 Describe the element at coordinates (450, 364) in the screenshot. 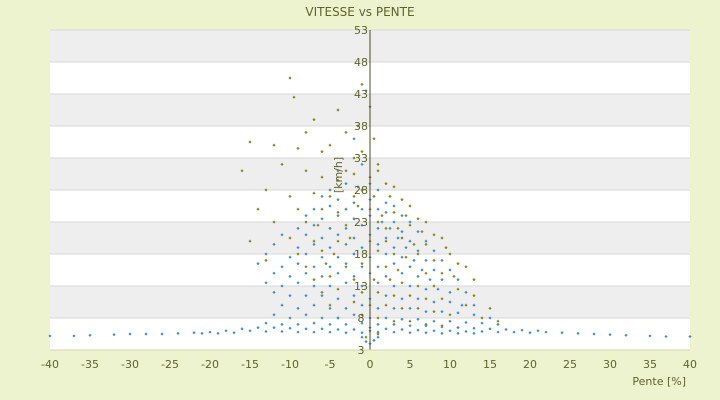

I see `x-tick-label: 10` at that location.